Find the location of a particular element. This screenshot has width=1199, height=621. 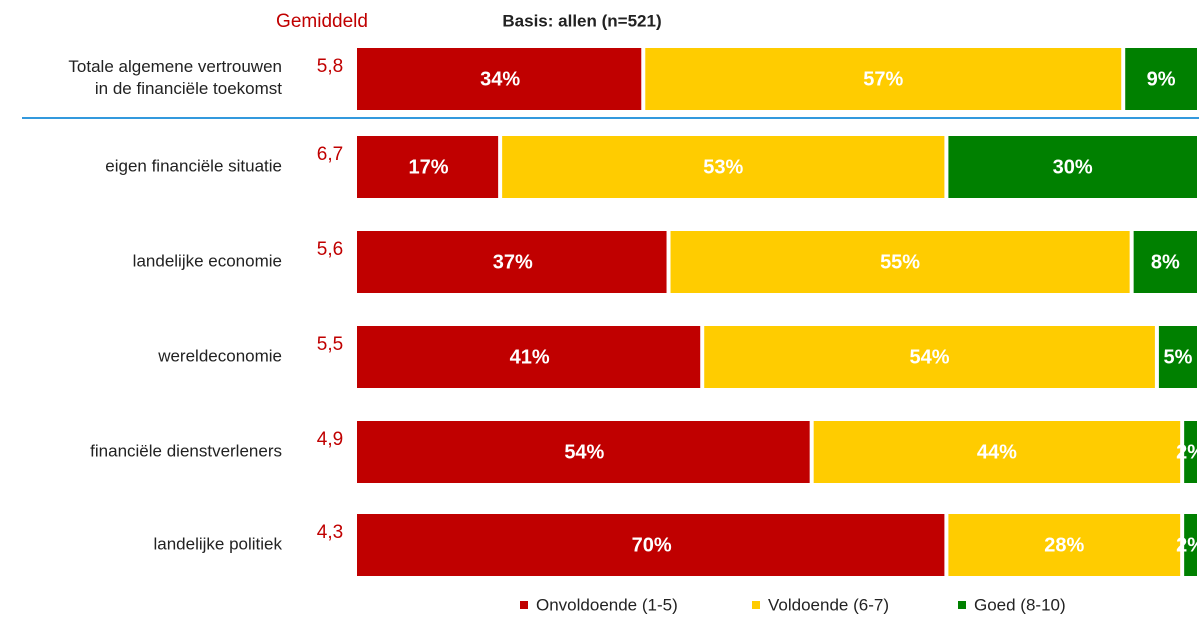

category-label: eigen financiële situatie is located at coordinates (193, 165).